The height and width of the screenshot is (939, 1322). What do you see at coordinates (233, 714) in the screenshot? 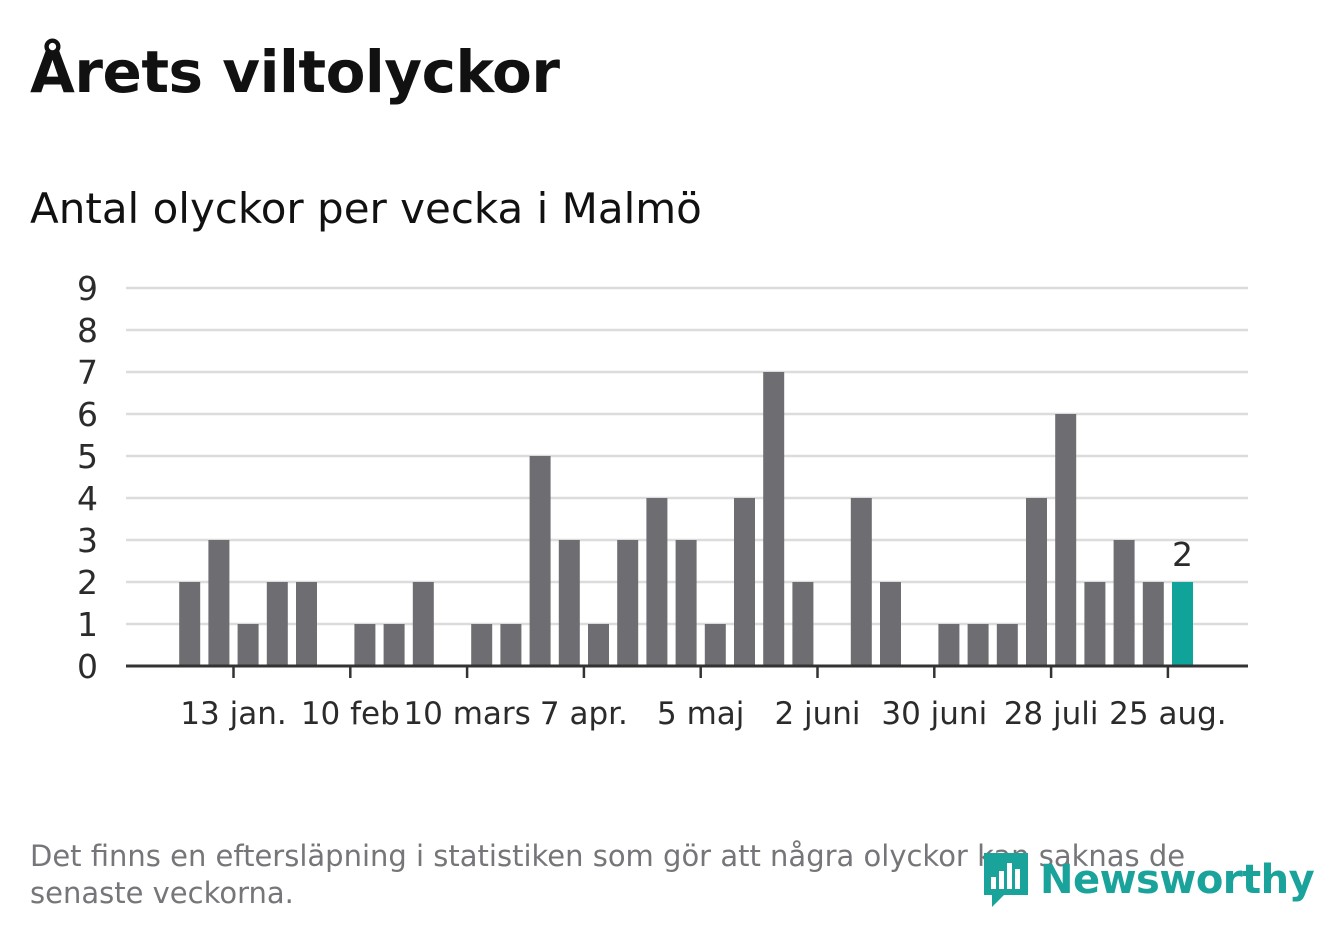
I see `x-tick-label: 13 jan.` at bounding box center [233, 714].